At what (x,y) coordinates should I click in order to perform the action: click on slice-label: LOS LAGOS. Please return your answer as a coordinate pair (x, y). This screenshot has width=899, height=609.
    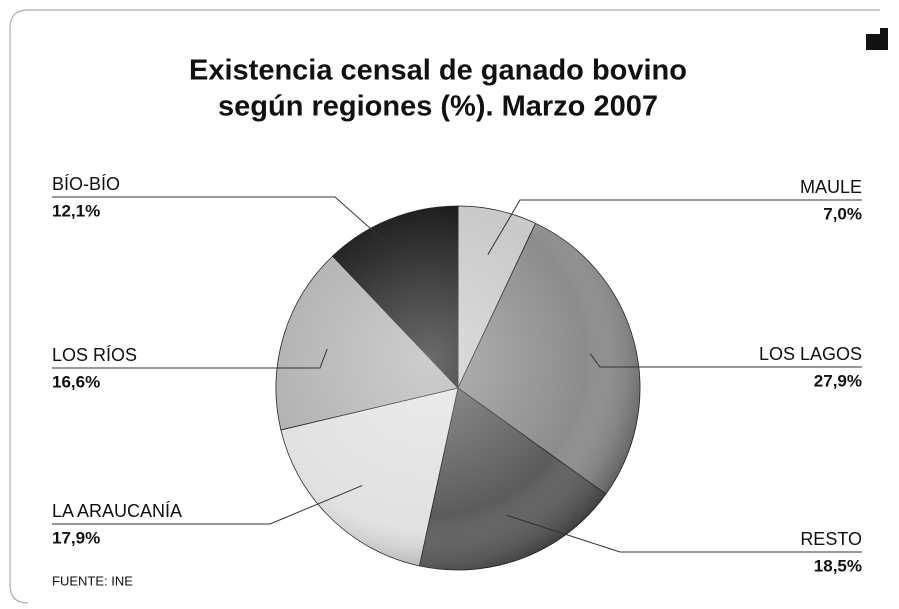
    Looking at the image, I should click on (810, 354).